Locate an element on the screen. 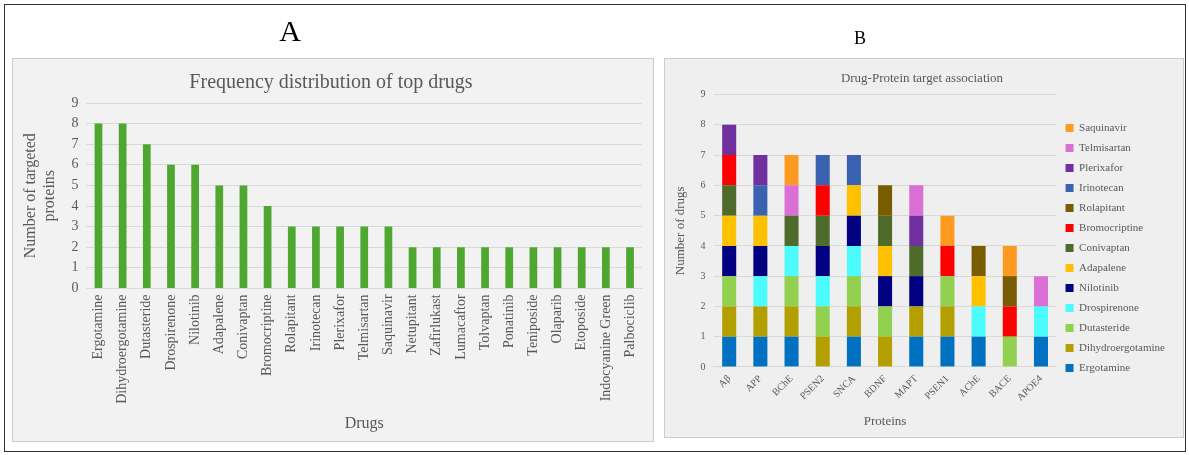 The width and height of the screenshot is (1189, 455). x-tick-label: Adapalene is located at coordinates (218, 324).